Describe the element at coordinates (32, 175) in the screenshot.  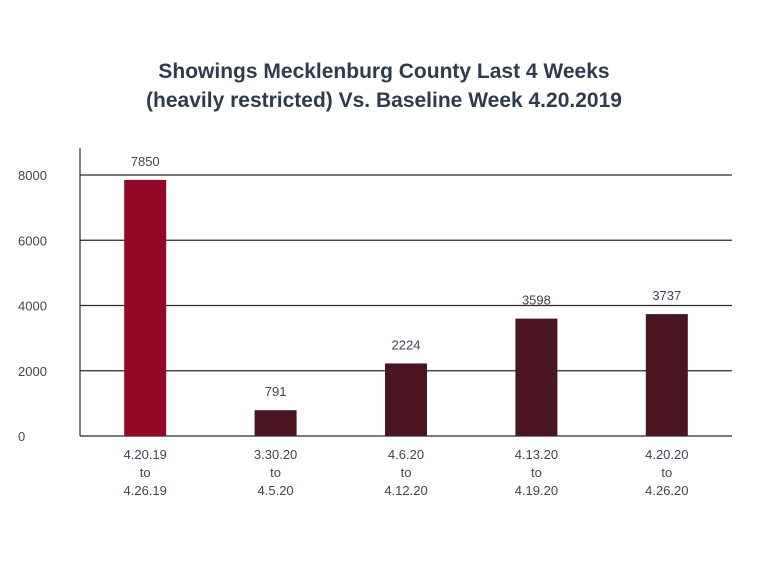
I see `y-tick-label: 8000` at that location.